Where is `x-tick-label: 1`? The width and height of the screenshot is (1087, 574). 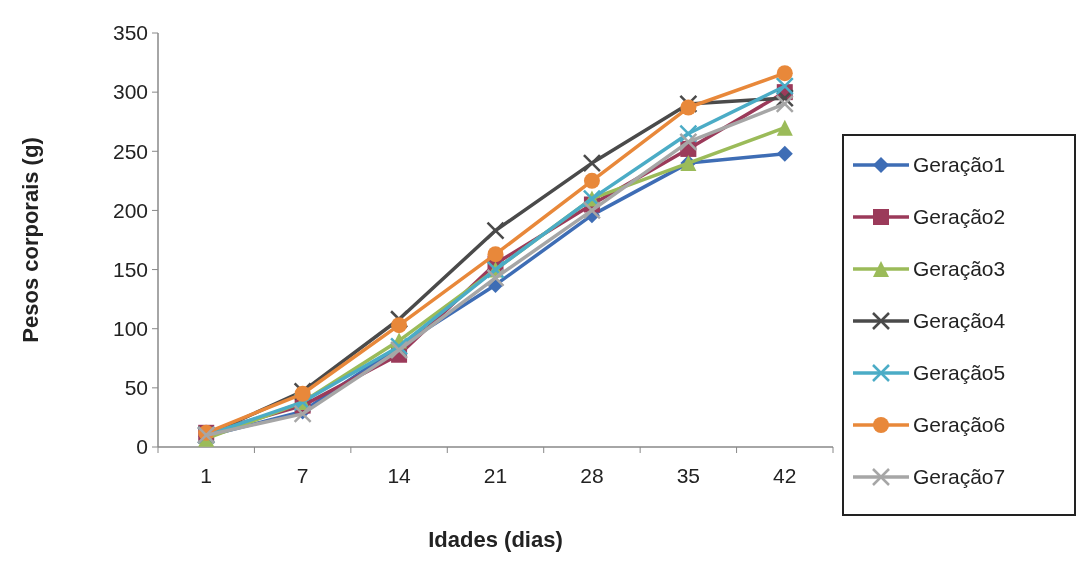 x-tick-label: 1 is located at coordinates (206, 475).